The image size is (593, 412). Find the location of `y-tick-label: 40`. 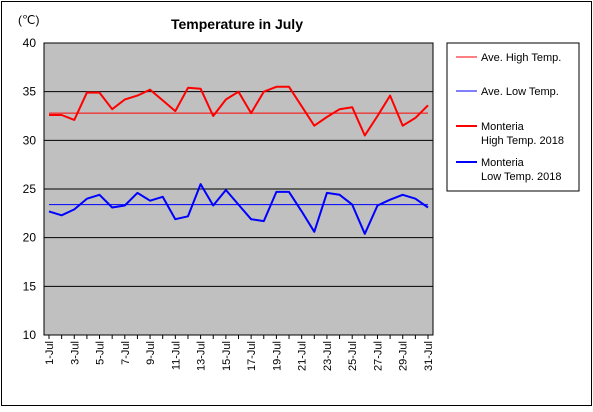

y-tick-label: 40 is located at coordinates (30, 43).